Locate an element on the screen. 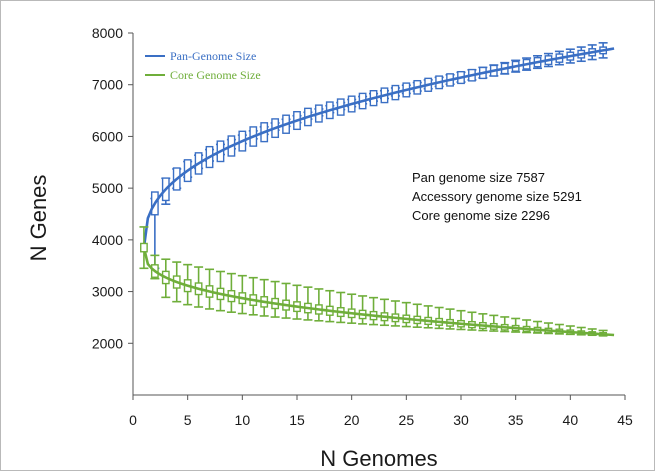 This screenshot has height=471, width=655. y-tick-label: 3000 is located at coordinates (107, 292).